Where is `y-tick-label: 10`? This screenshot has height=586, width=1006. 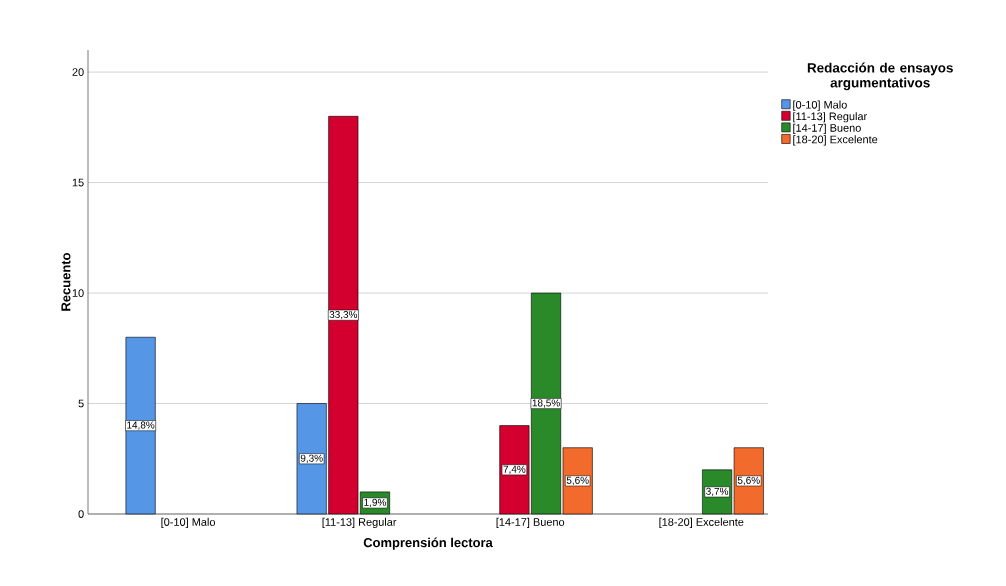
y-tick-label: 10 is located at coordinates (78, 293).